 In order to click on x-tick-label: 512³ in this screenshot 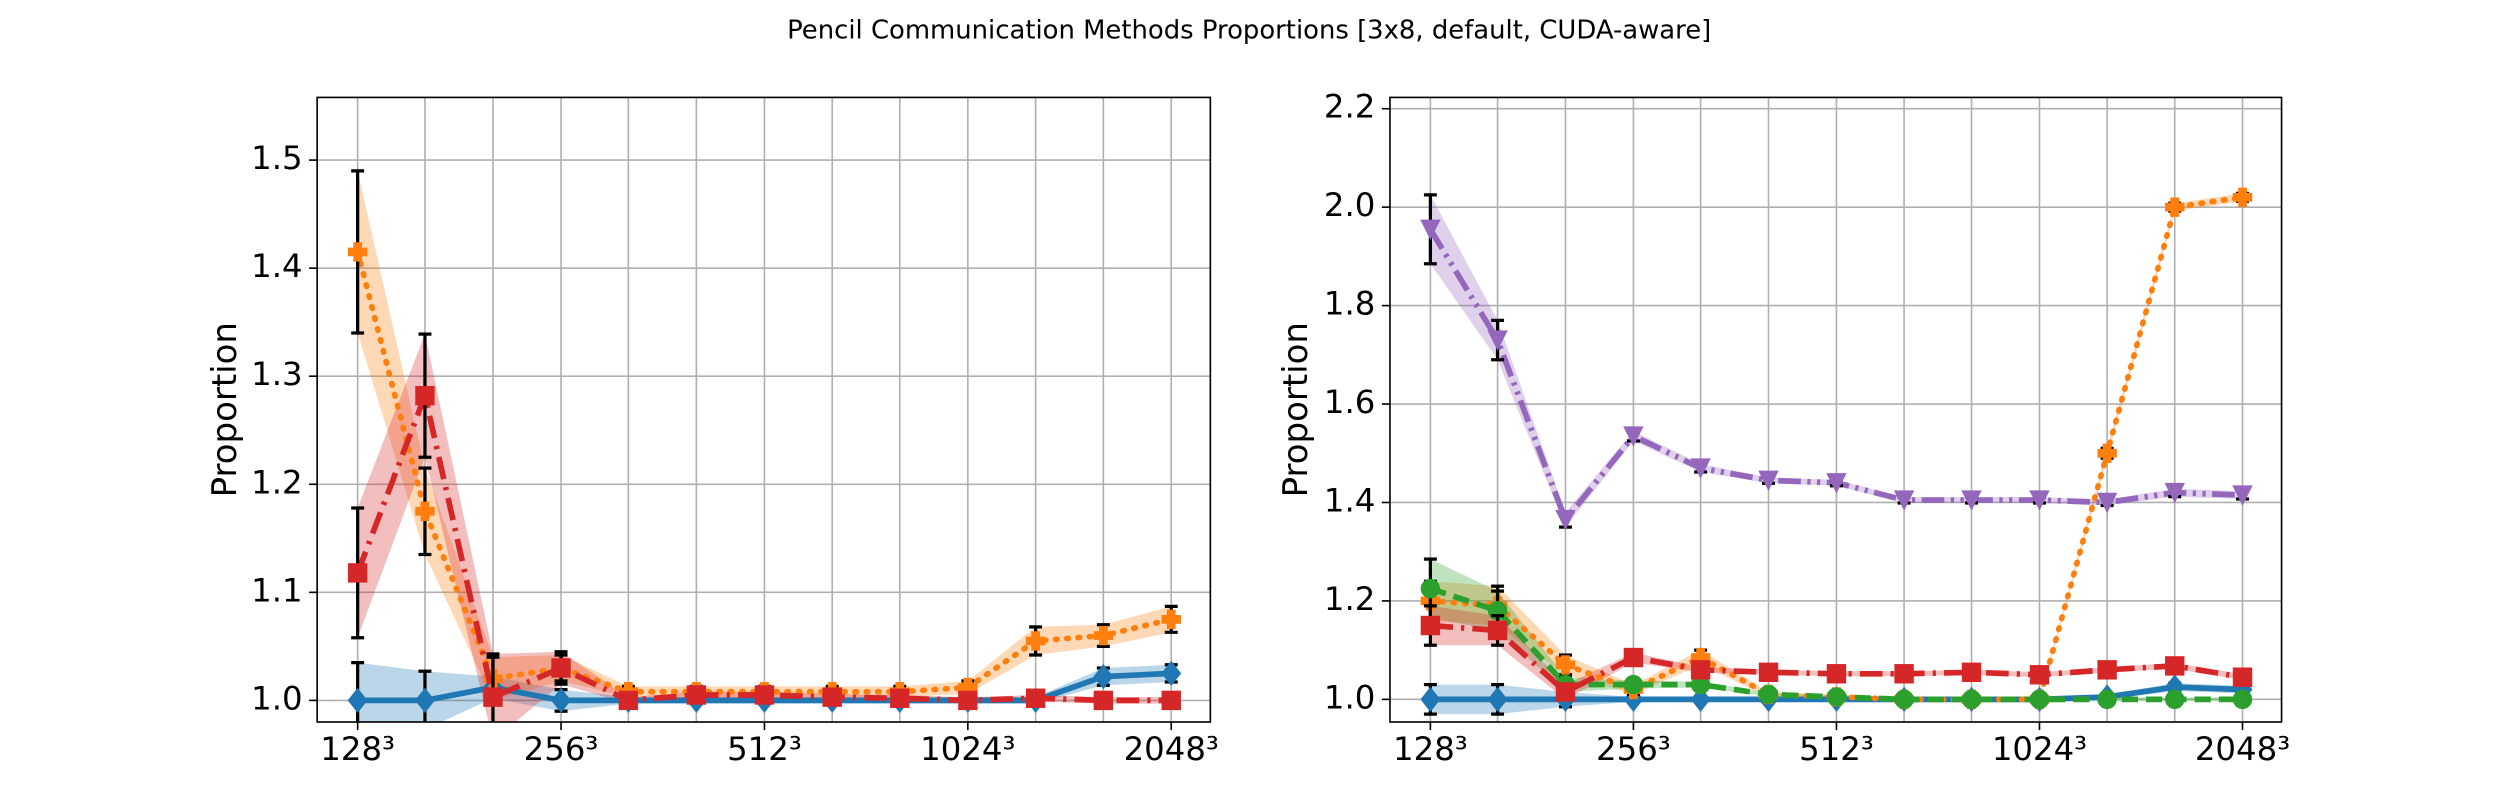, I will do `click(1836, 749)`.